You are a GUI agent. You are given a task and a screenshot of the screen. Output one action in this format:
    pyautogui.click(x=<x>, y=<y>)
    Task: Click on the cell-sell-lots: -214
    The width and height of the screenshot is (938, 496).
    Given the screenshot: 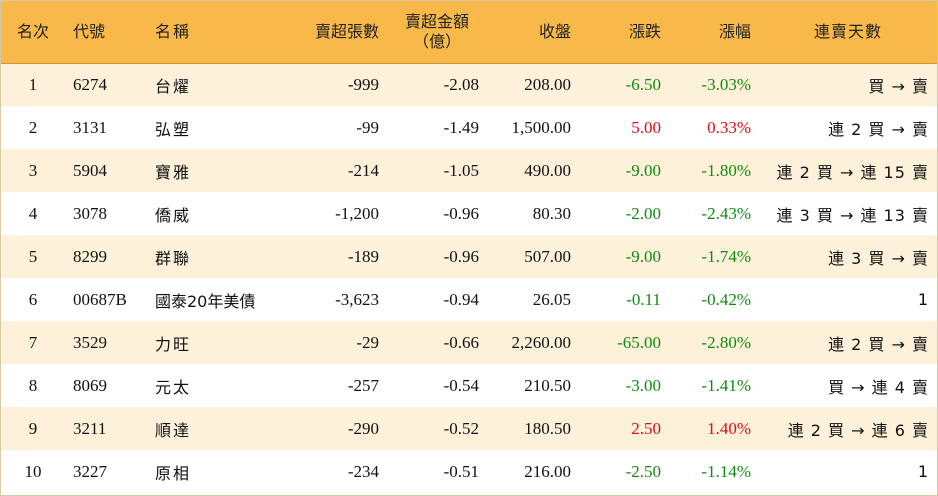 What is the action you would take?
    pyautogui.click(x=363, y=170)
    